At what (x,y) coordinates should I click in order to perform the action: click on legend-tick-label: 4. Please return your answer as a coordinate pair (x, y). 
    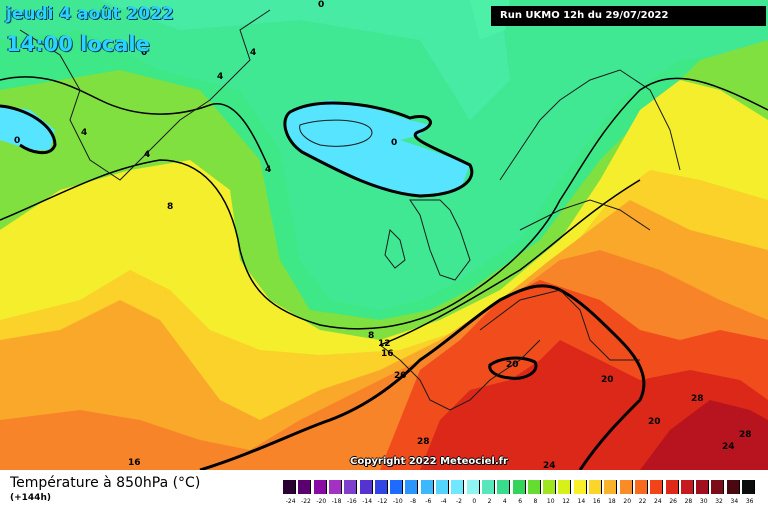
    Looking at the image, I should click on (504, 501).